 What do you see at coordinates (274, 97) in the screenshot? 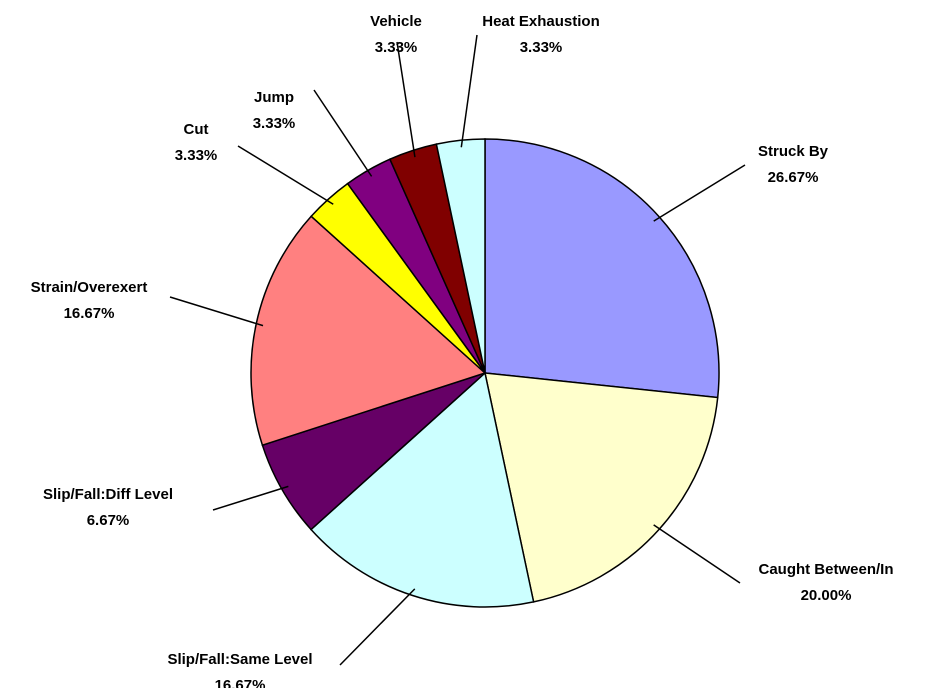
I see `slice-label: Jump` at bounding box center [274, 97].